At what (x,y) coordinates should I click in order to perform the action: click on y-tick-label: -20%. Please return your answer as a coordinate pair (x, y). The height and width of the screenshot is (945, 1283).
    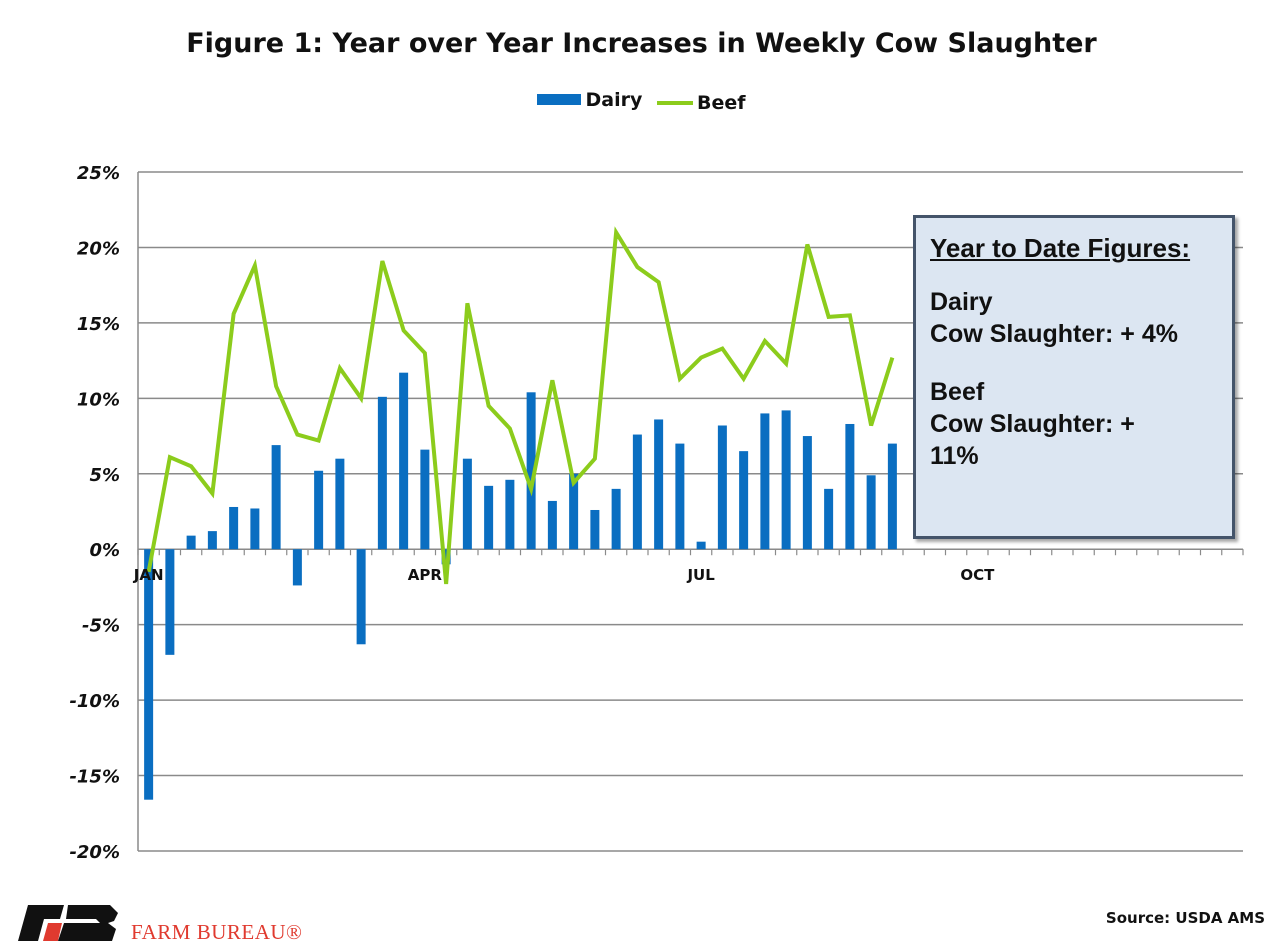
    Looking at the image, I should click on (94, 852).